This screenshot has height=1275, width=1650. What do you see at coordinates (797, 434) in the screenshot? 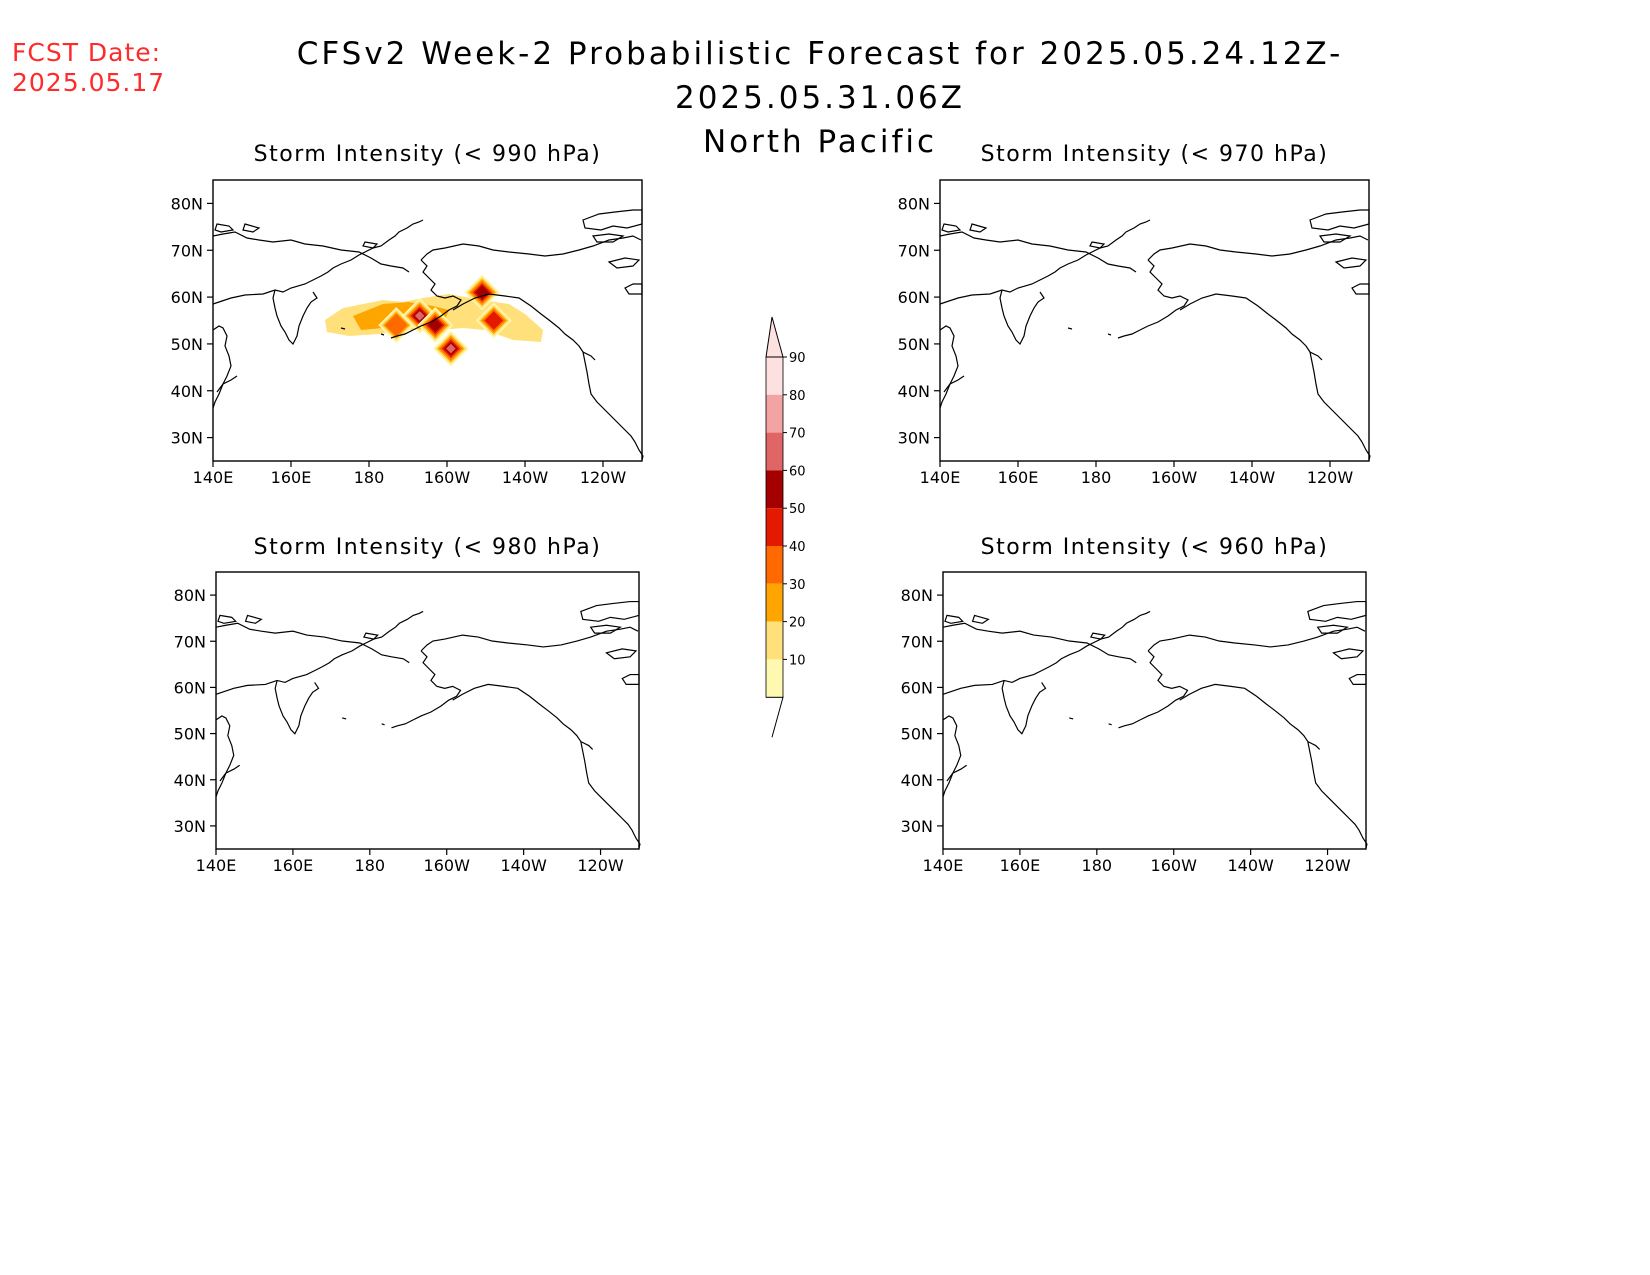
I see `colorbar-label: 70` at bounding box center [797, 434].